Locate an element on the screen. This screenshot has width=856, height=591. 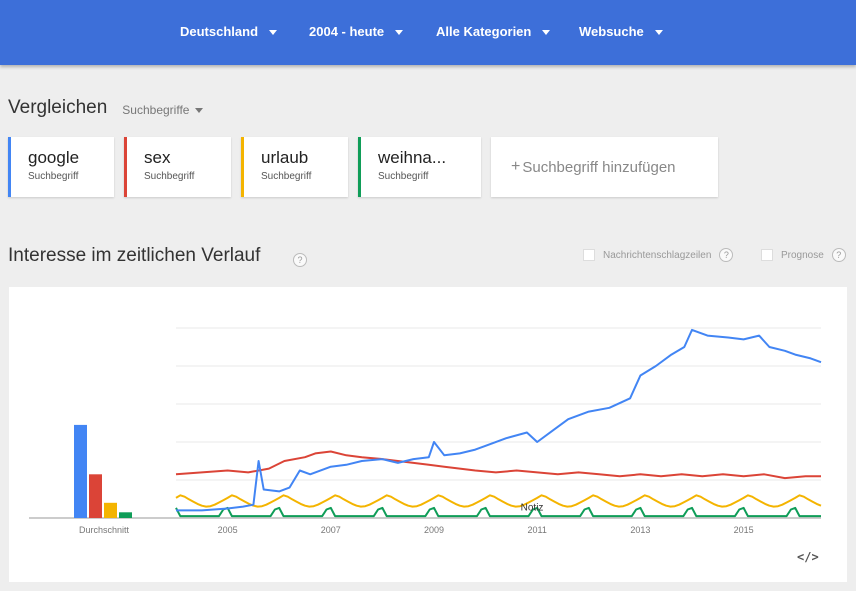
period-label: 2004 - heute is located at coordinates (347, 31).